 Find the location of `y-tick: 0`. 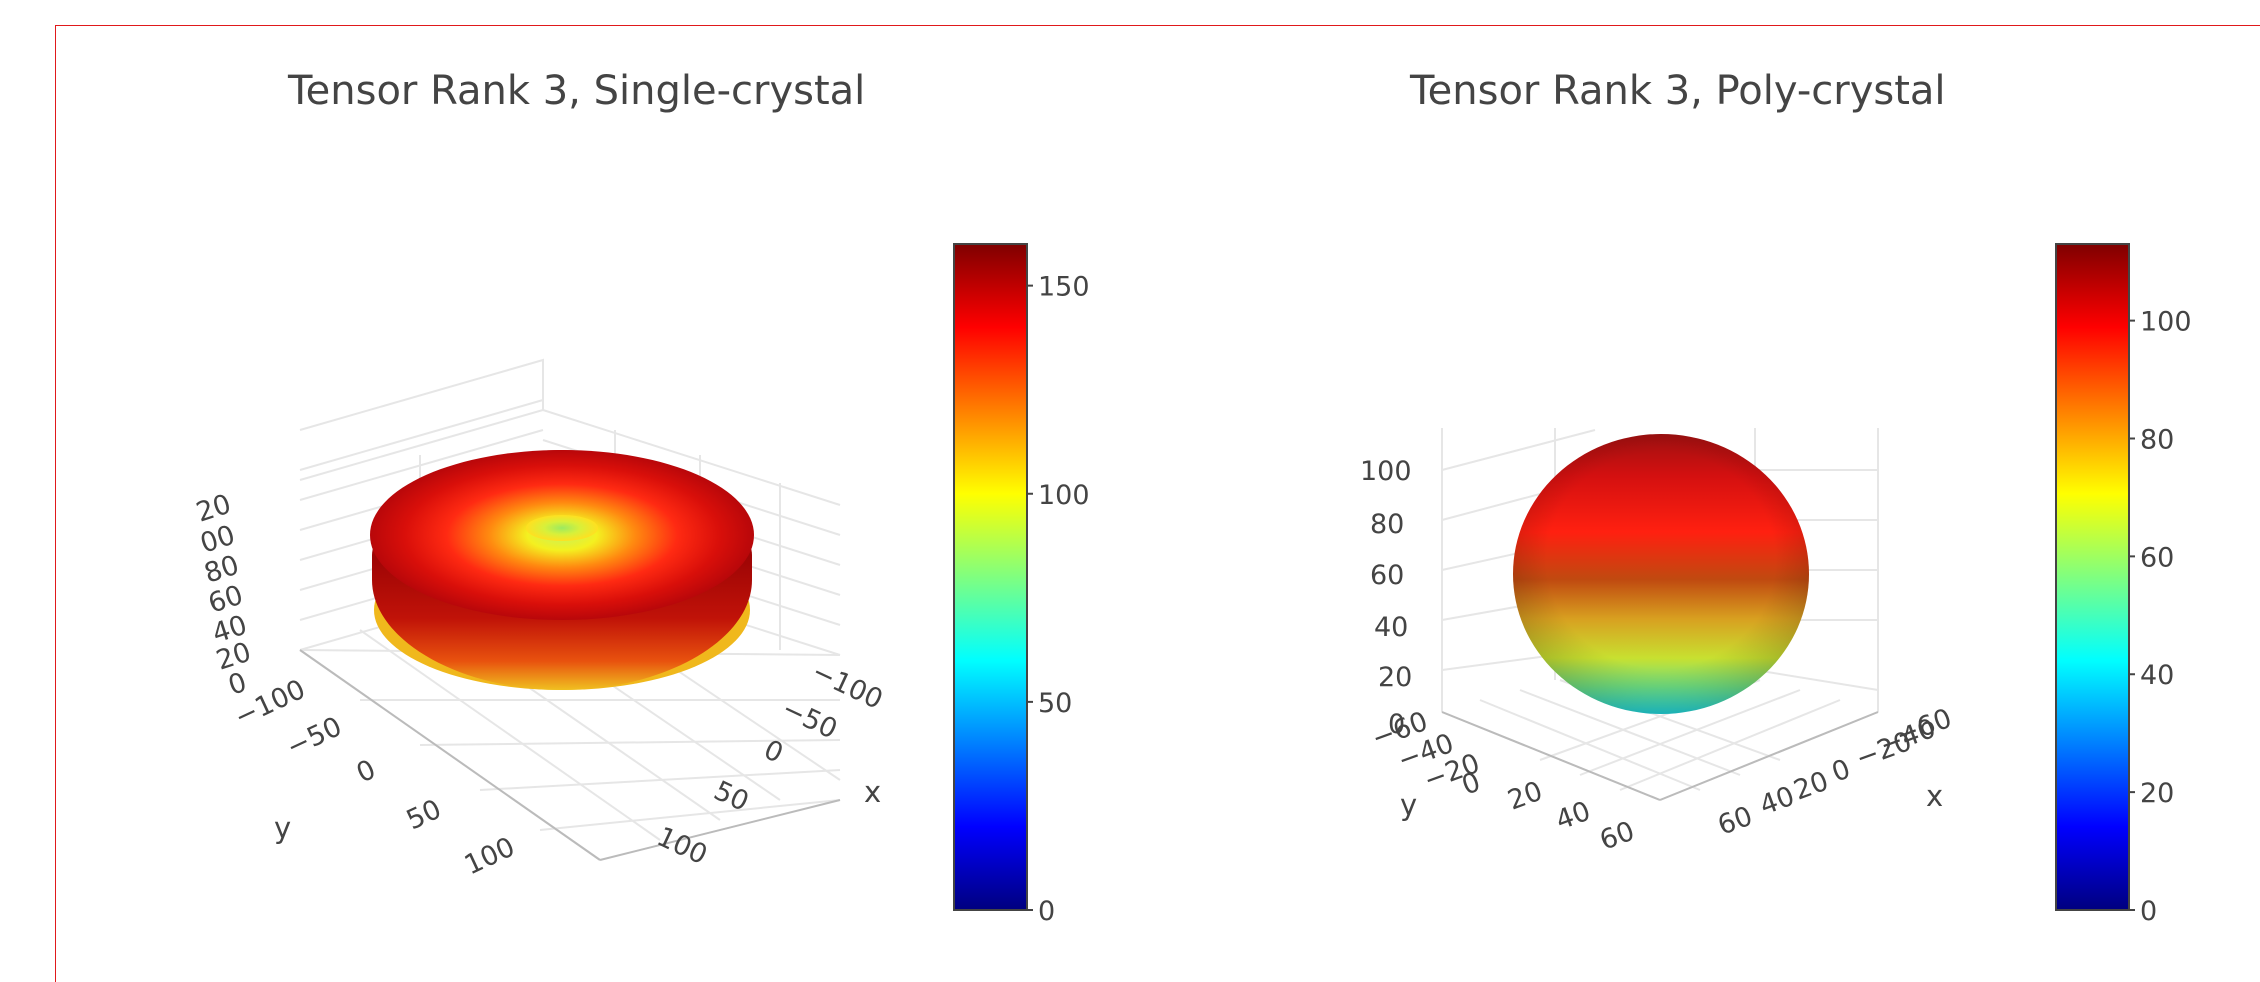

y-tick: 0 is located at coordinates (366, 771).